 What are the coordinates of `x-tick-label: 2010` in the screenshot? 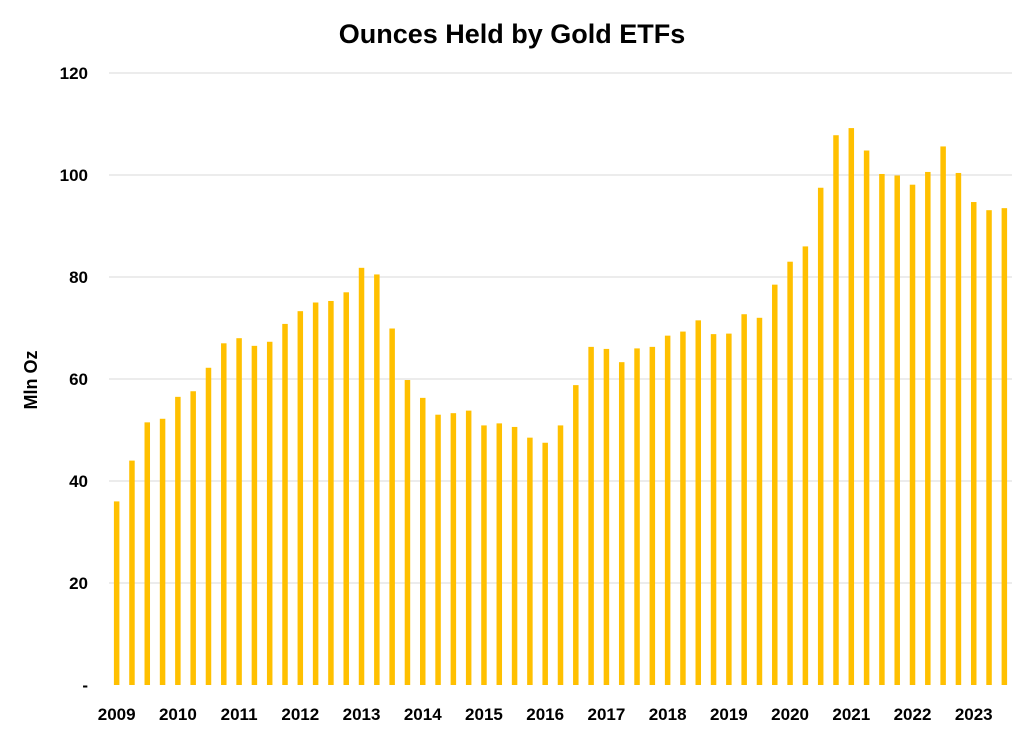 It's located at (178, 714).